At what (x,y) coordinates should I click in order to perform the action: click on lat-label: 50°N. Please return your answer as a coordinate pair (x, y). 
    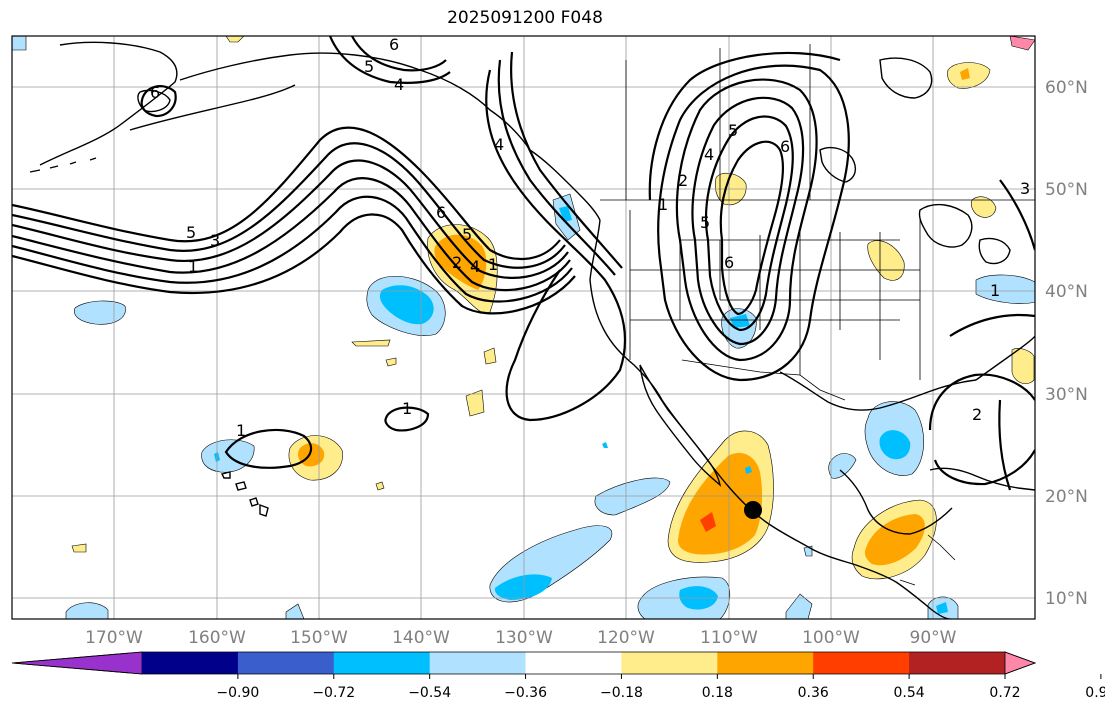
    Looking at the image, I should click on (1066, 190).